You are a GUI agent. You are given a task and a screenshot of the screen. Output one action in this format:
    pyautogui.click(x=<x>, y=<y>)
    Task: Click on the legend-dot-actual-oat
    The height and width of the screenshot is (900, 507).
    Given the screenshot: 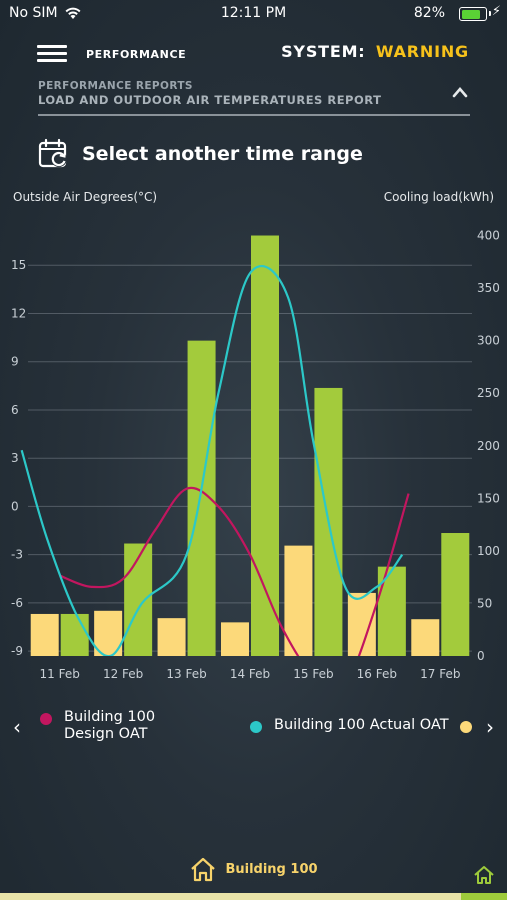 What is the action you would take?
    pyautogui.click(x=256, y=727)
    